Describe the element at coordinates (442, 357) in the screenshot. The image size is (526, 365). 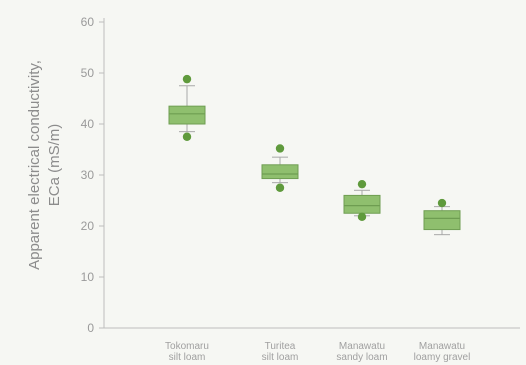
I see `x-category-label-line2: loamy gravel` at that location.